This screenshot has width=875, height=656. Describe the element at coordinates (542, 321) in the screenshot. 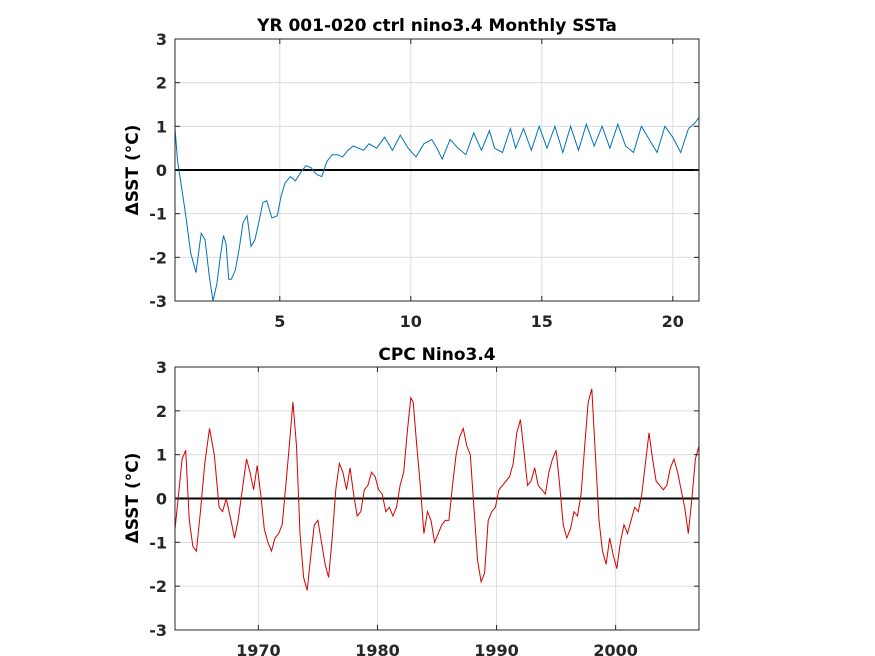

I see `x-tick-label: 15` at that location.